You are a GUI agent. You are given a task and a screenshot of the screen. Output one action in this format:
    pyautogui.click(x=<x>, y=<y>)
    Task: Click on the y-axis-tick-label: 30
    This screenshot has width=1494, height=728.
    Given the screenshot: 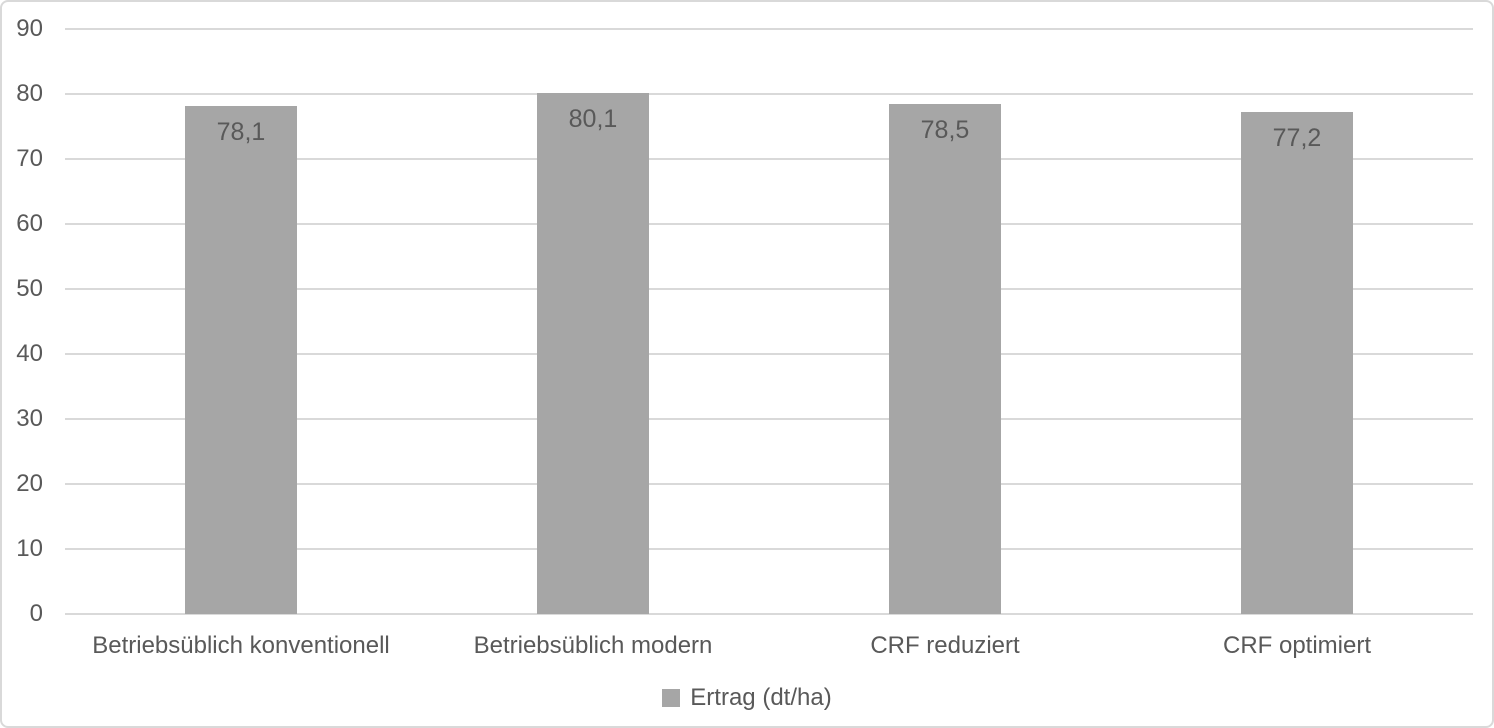 What is the action you would take?
    pyautogui.click(x=29, y=418)
    